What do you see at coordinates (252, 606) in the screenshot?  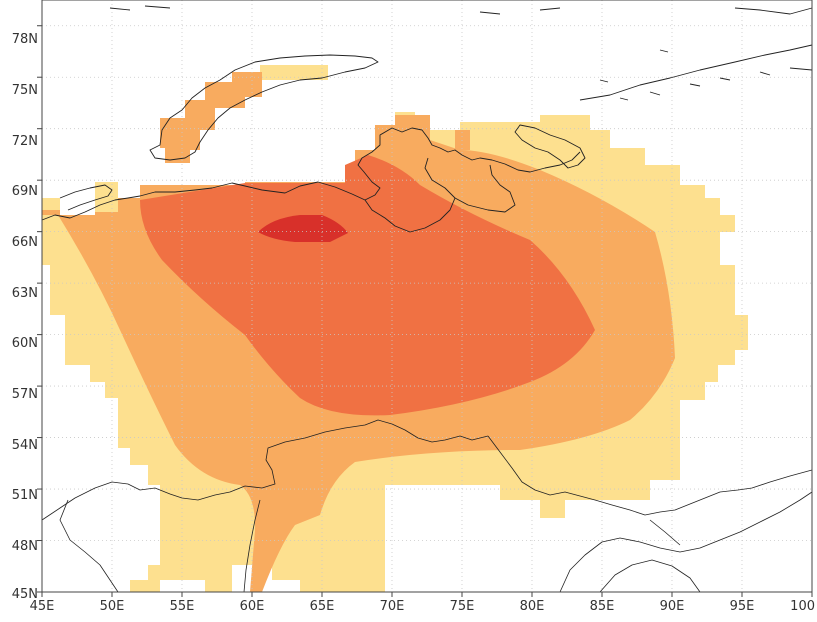 I see `lon-label: 60E` at bounding box center [252, 606].